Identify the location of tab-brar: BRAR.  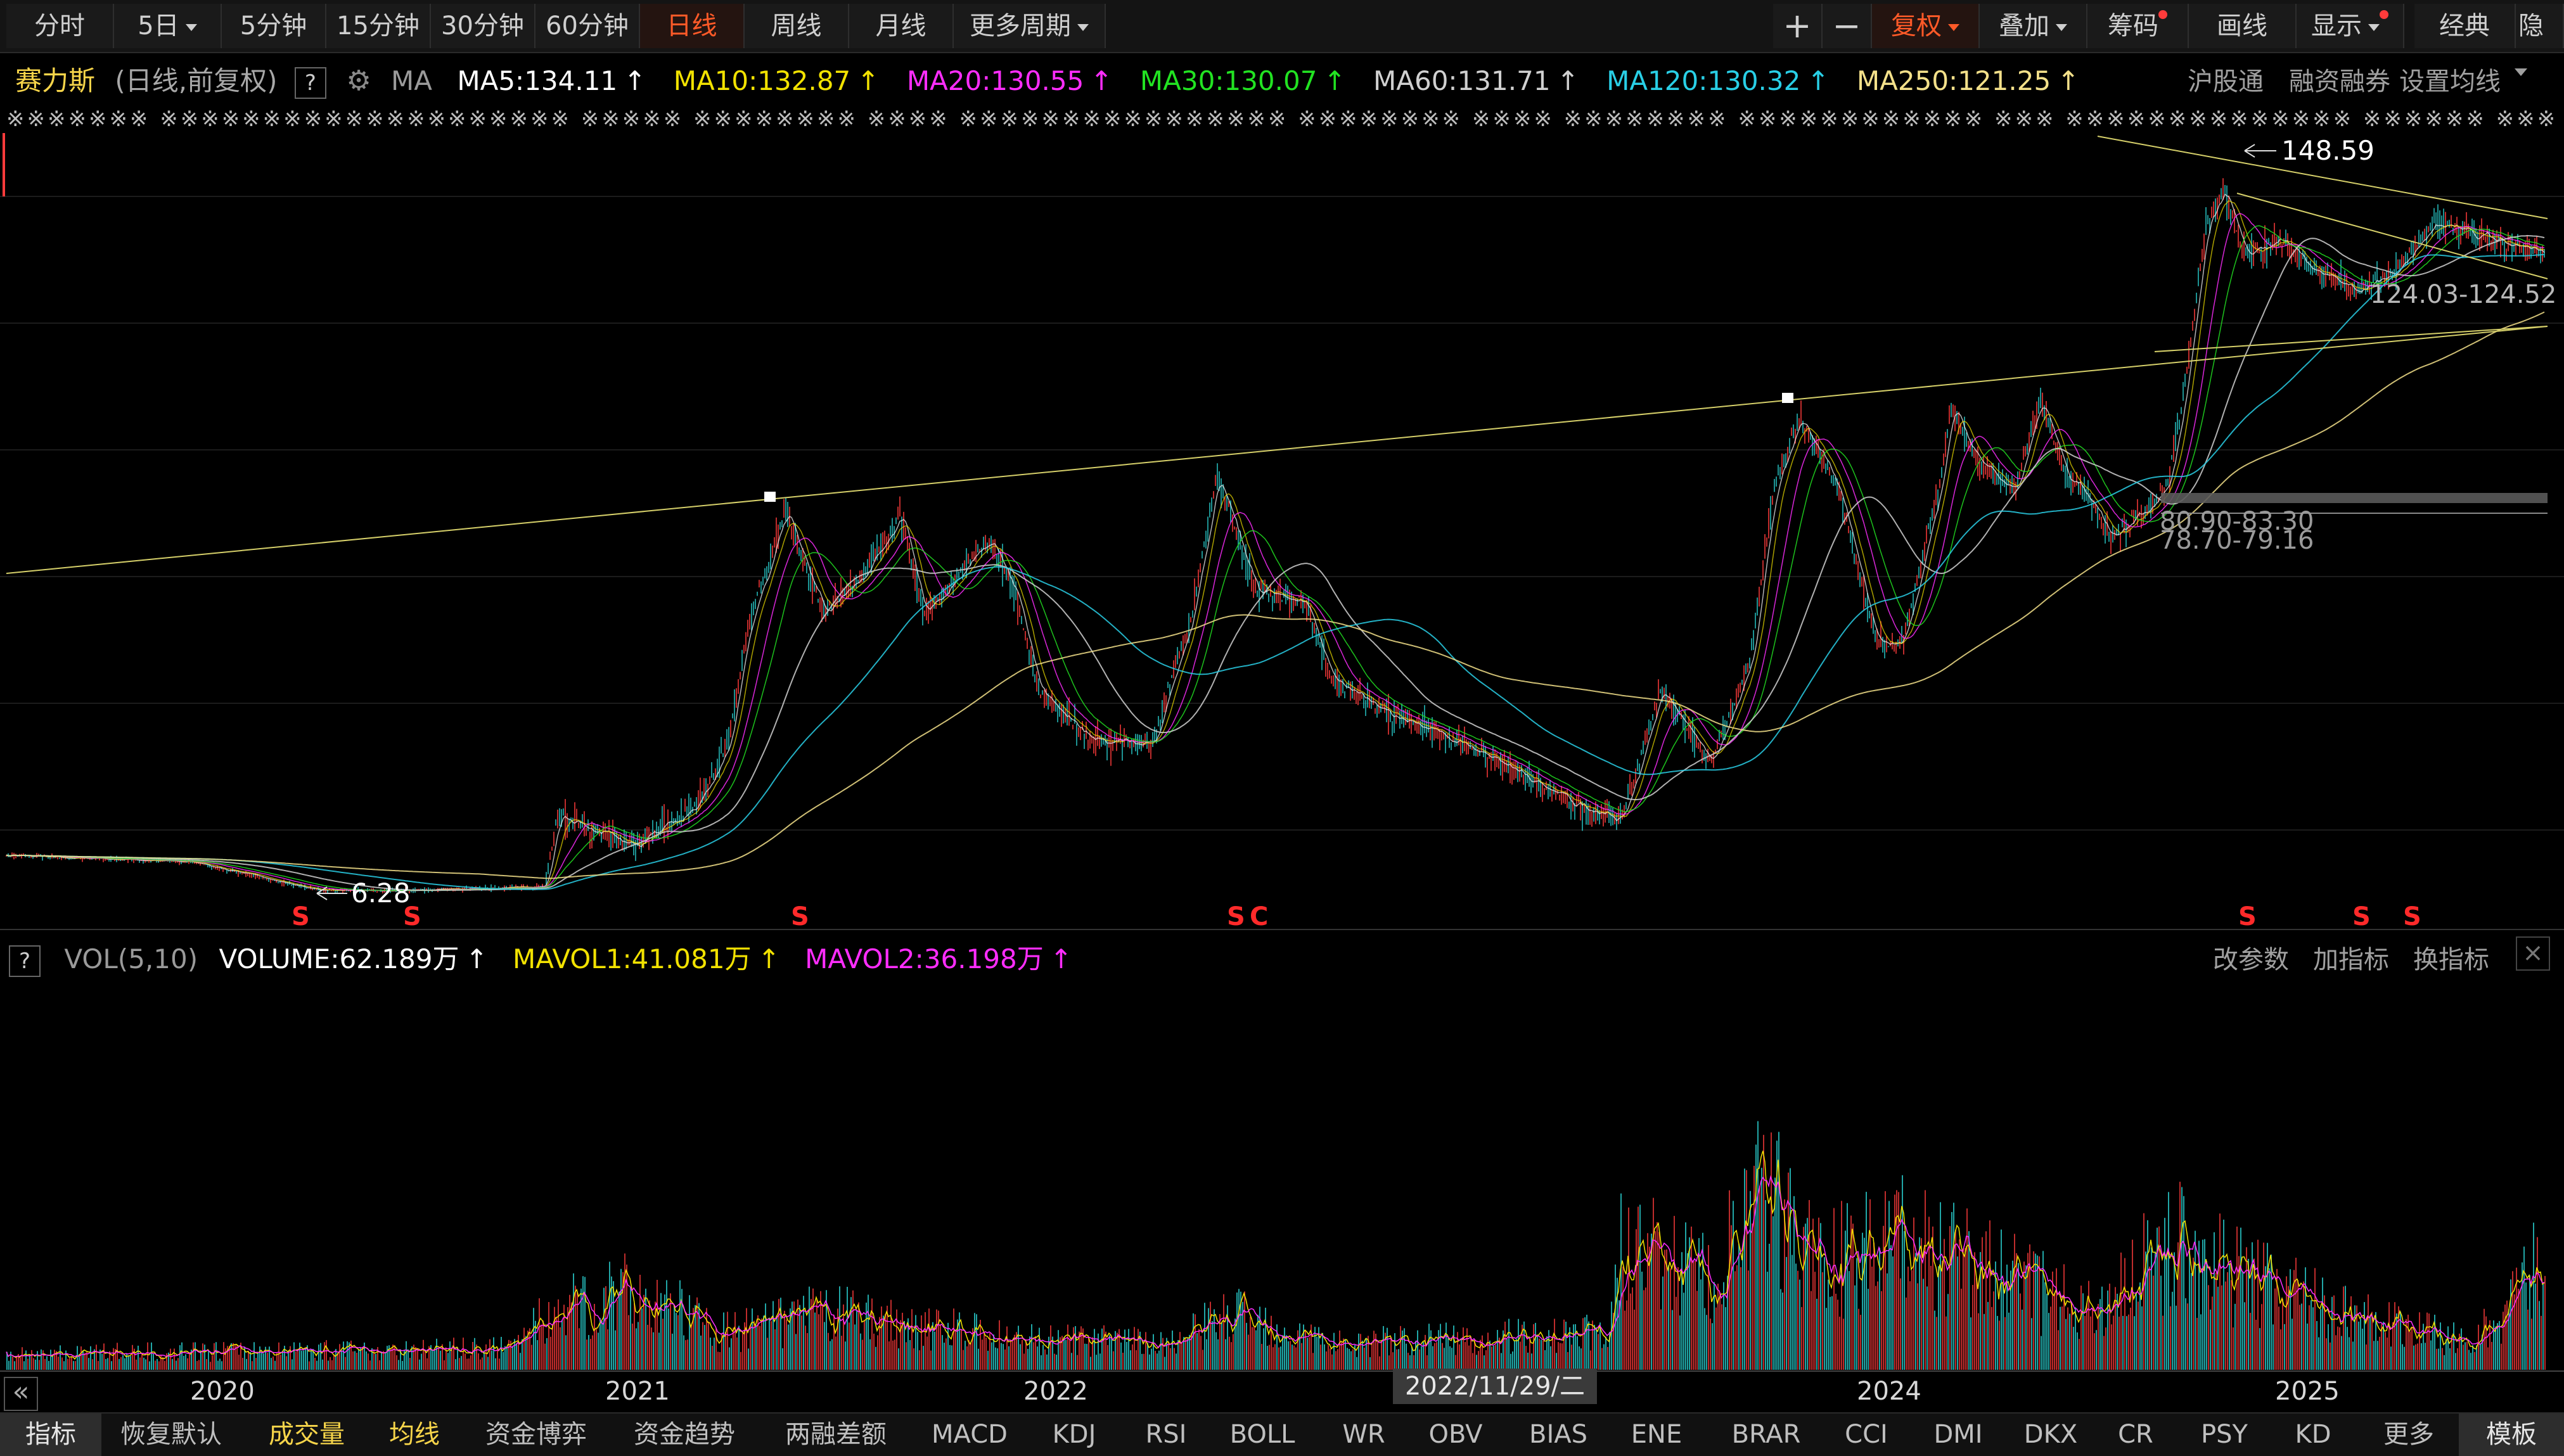
(1766, 1434).